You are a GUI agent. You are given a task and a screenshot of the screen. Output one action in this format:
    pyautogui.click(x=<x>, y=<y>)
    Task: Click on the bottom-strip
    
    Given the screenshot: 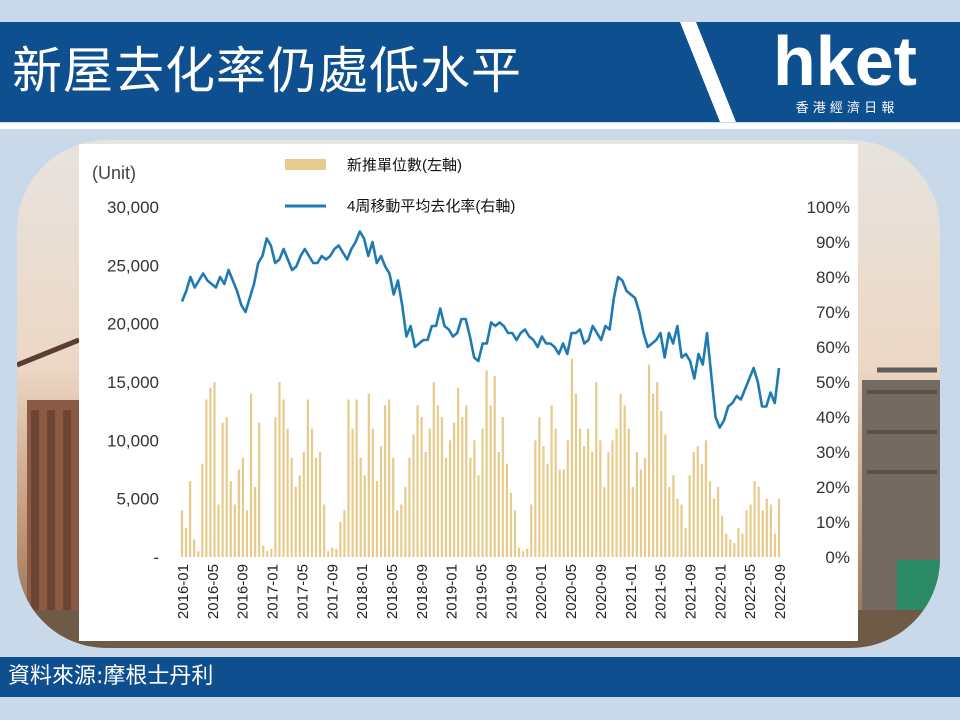 What is the action you would take?
    pyautogui.click(x=480, y=708)
    